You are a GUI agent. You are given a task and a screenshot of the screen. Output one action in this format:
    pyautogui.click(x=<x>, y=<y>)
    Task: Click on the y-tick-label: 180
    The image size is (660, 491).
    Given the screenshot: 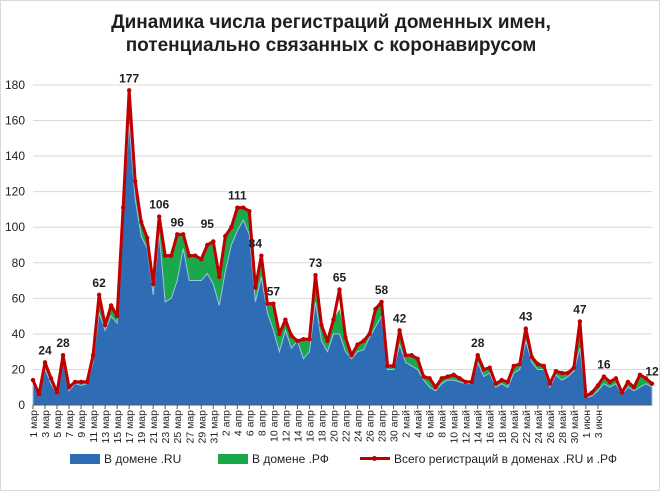 What is the action you would take?
    pyautogui.click(x=15, y=85)
    